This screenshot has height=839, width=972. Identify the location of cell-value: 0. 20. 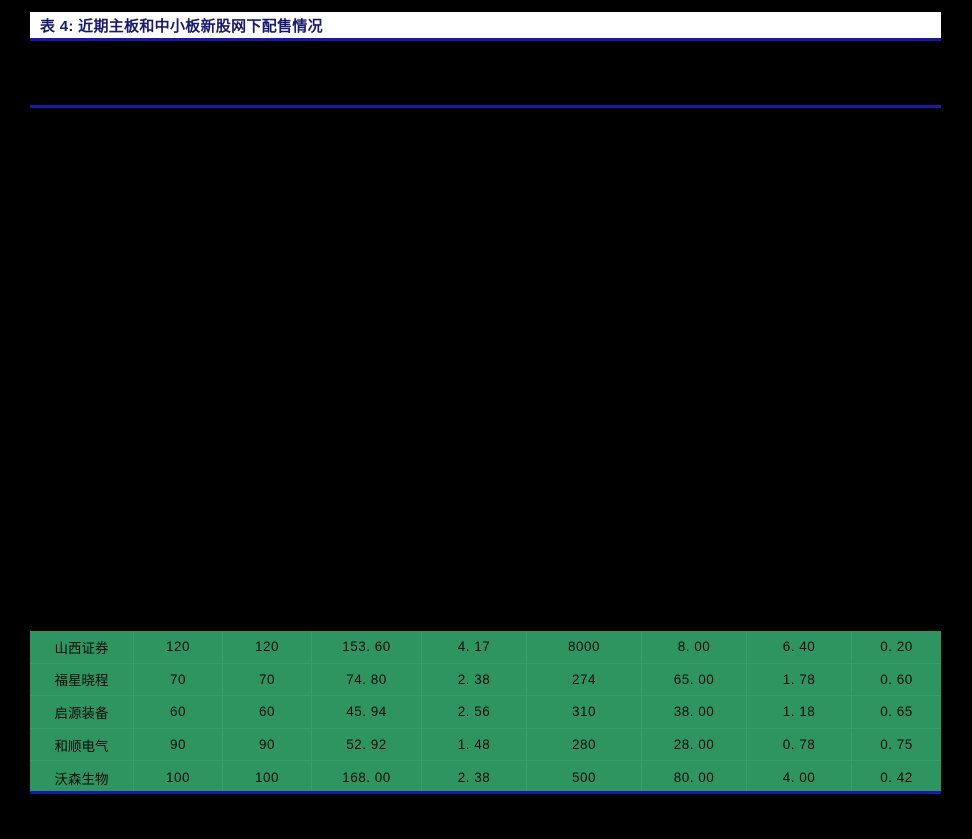
(896, 647).